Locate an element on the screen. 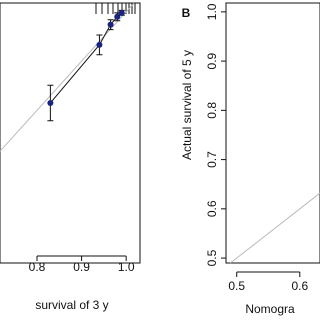 Image resolution: width=320 pixels, height=320 pixels. y-tick-label: 0.8 is located at coordinates (212, 110).